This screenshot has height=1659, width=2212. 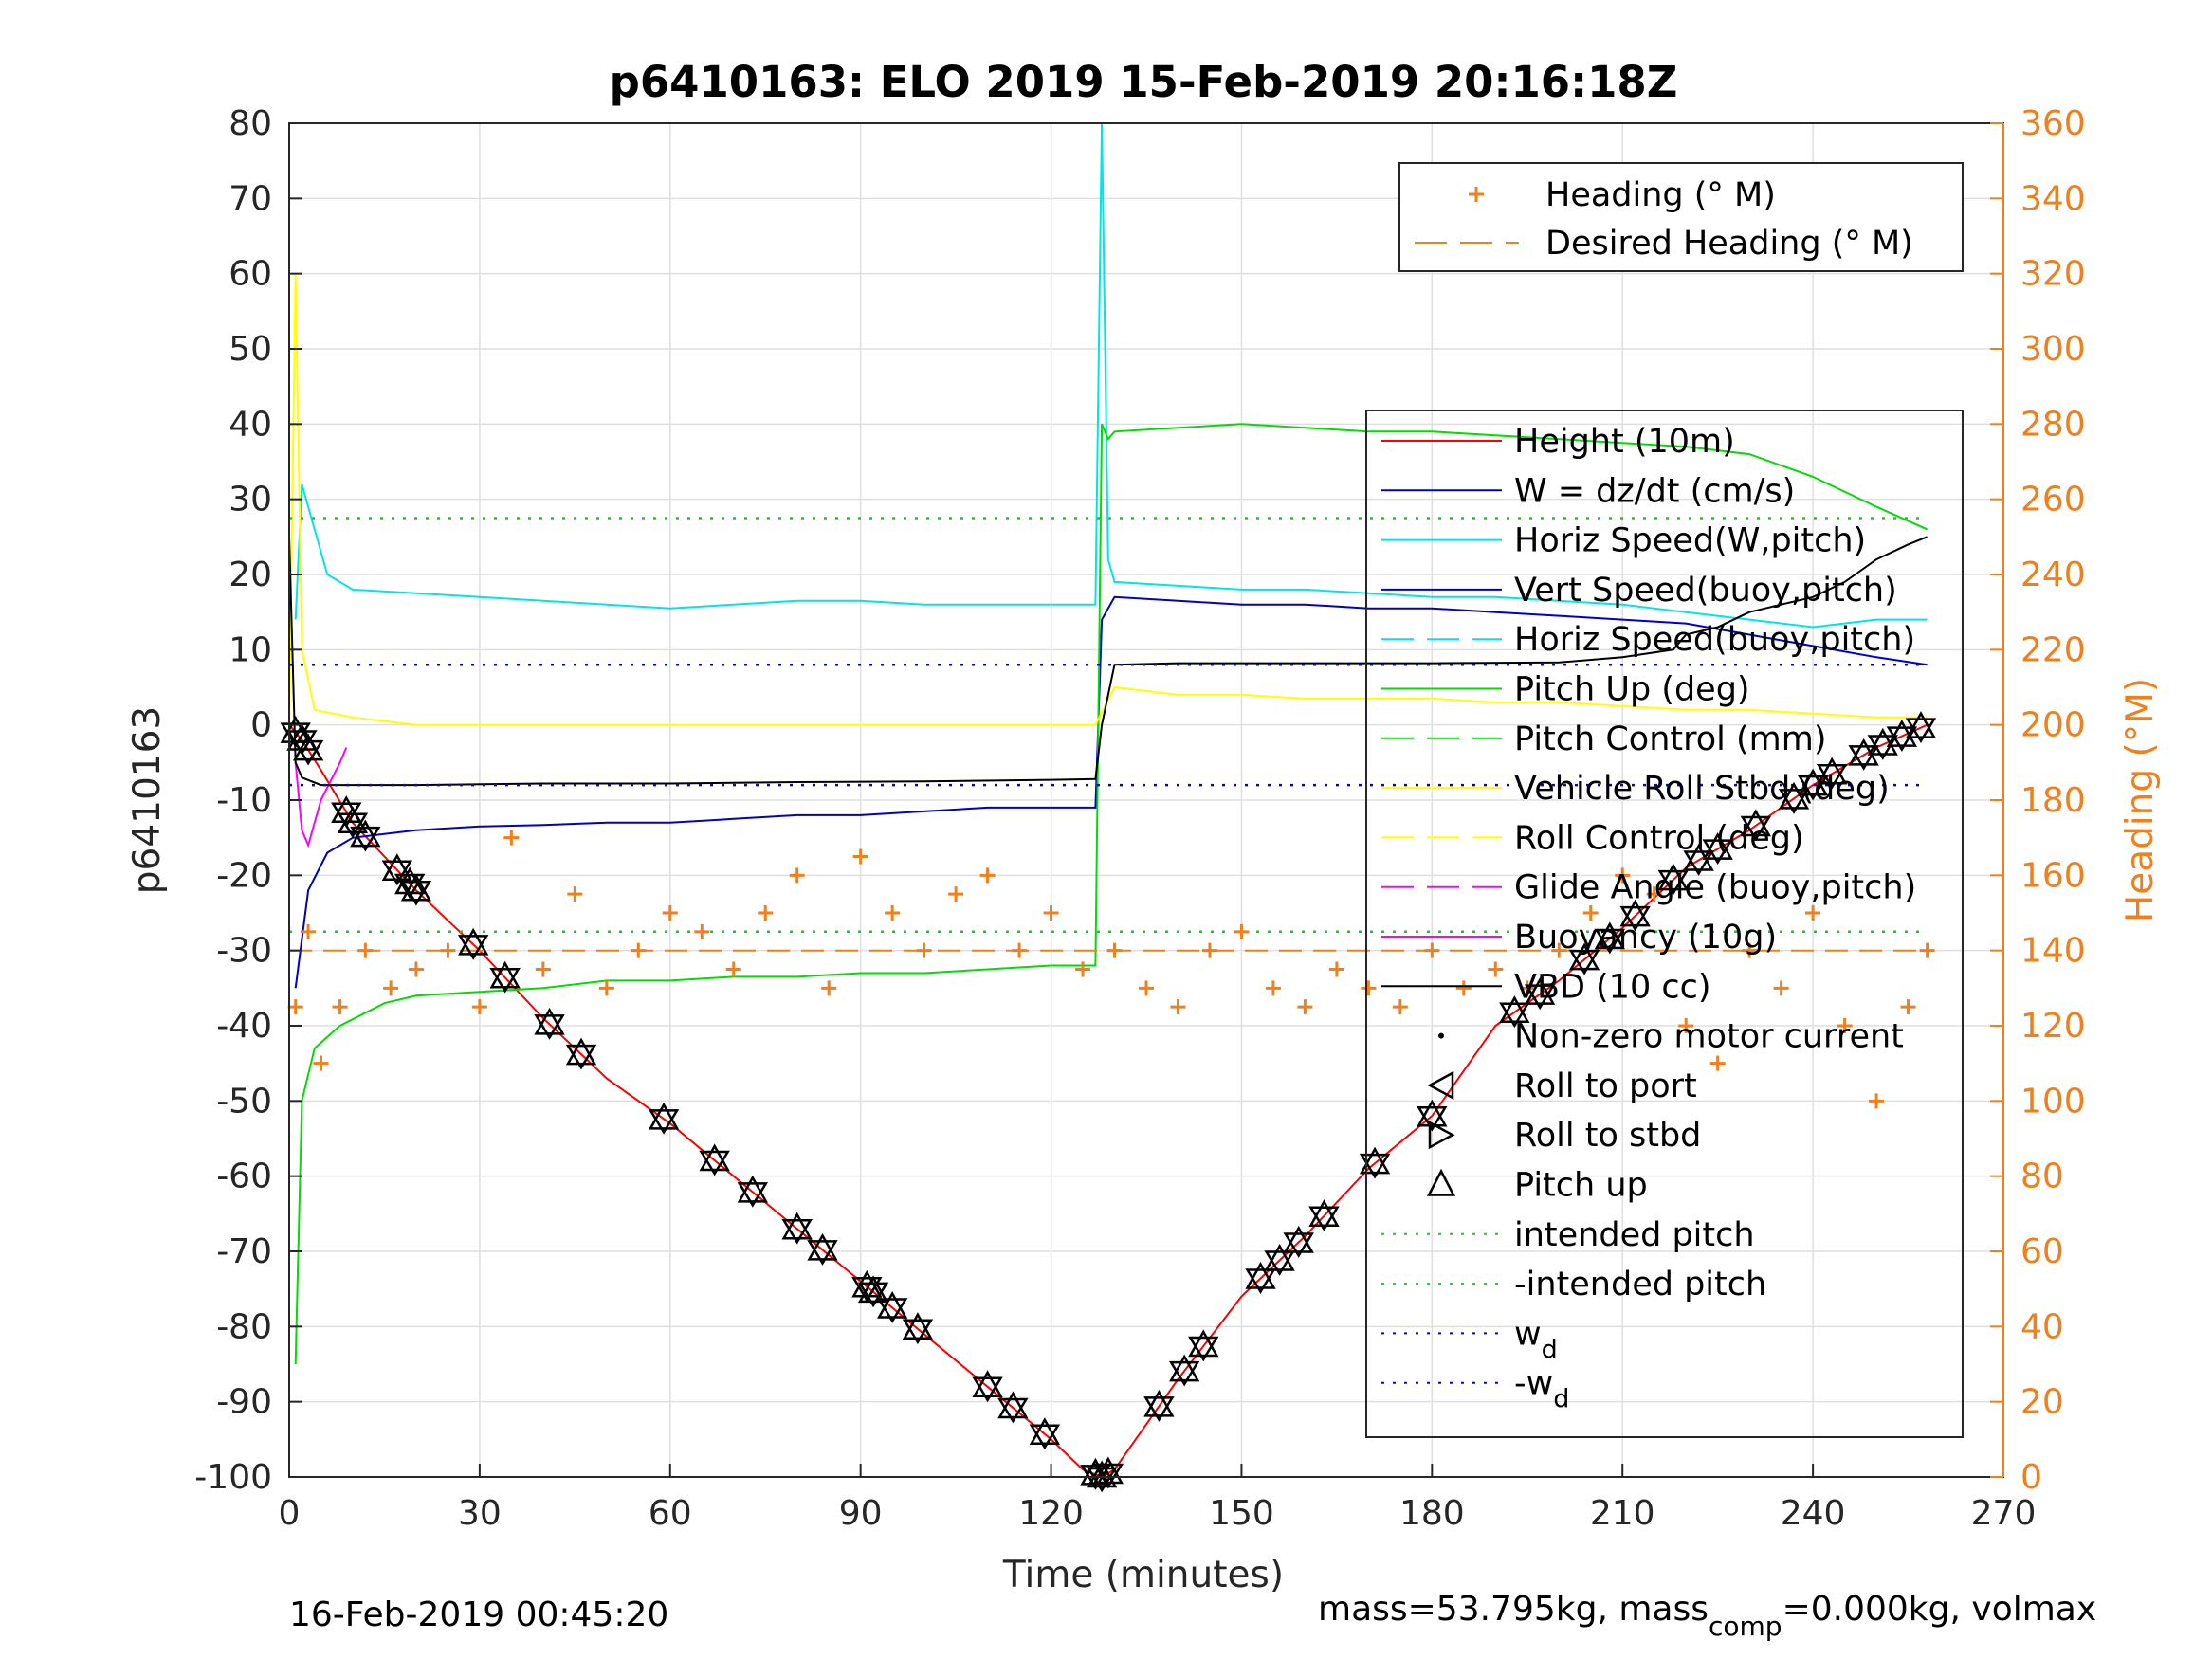 What do you see at coordinates (244, 1326) in the screenshot?
I see `y-tick-label: -80` at bounding box center [244, 1326].